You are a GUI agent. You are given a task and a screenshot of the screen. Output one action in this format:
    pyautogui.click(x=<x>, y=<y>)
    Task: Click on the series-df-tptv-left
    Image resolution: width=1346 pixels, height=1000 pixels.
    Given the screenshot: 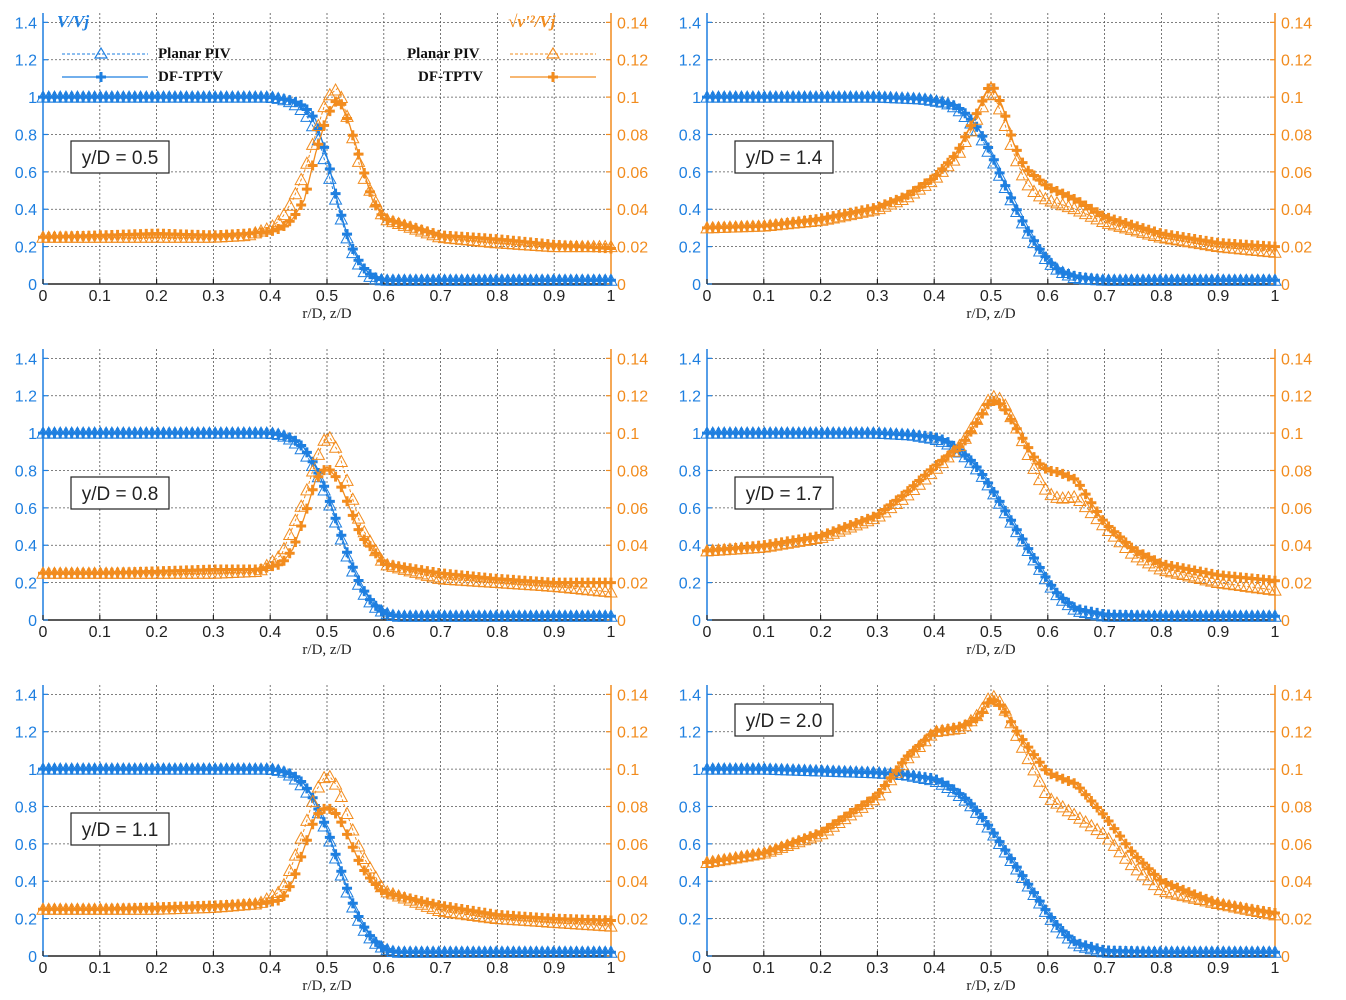 What is the action you would take?
    pyautogui.click(x=991, y=189)
    